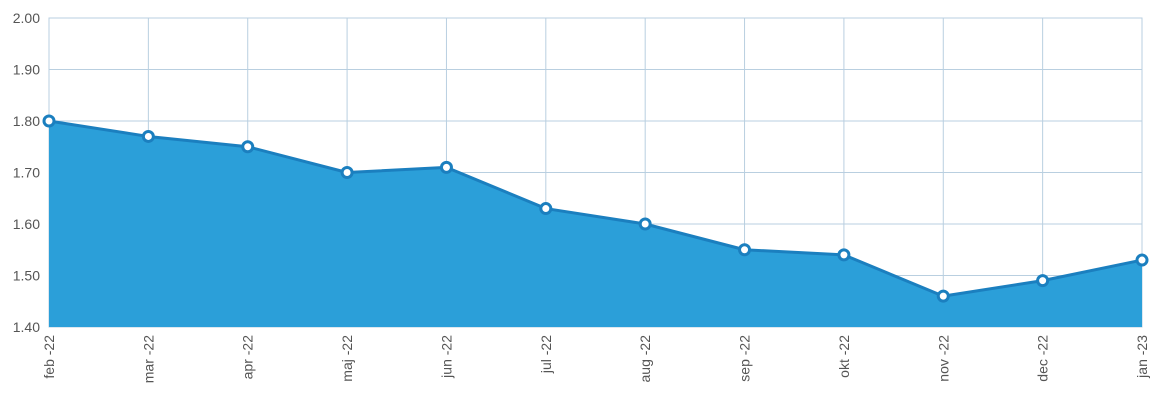 This screenshot has width=1170, height=400. What do you see at coordinates (546, 354) in the screenshot?
I see `x-tick-label: jul -22` at bounding box center [546, 354].